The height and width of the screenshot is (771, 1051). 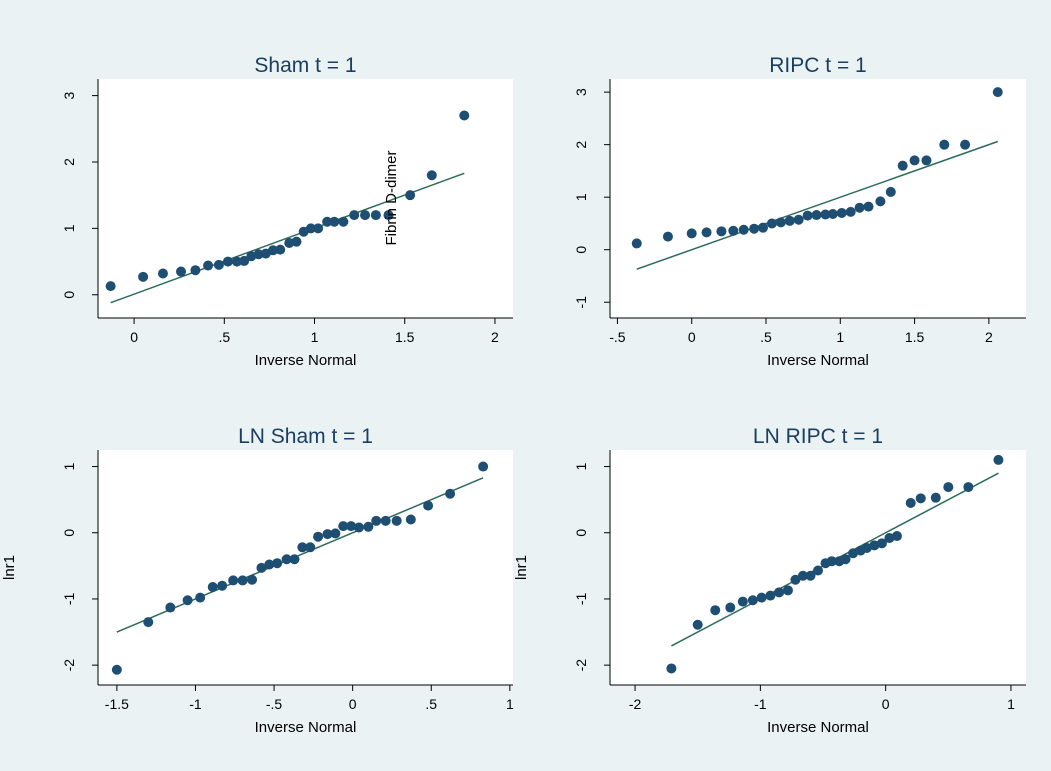 I want to click on y-axis-title: lnr1, so click(x=9, y=567).